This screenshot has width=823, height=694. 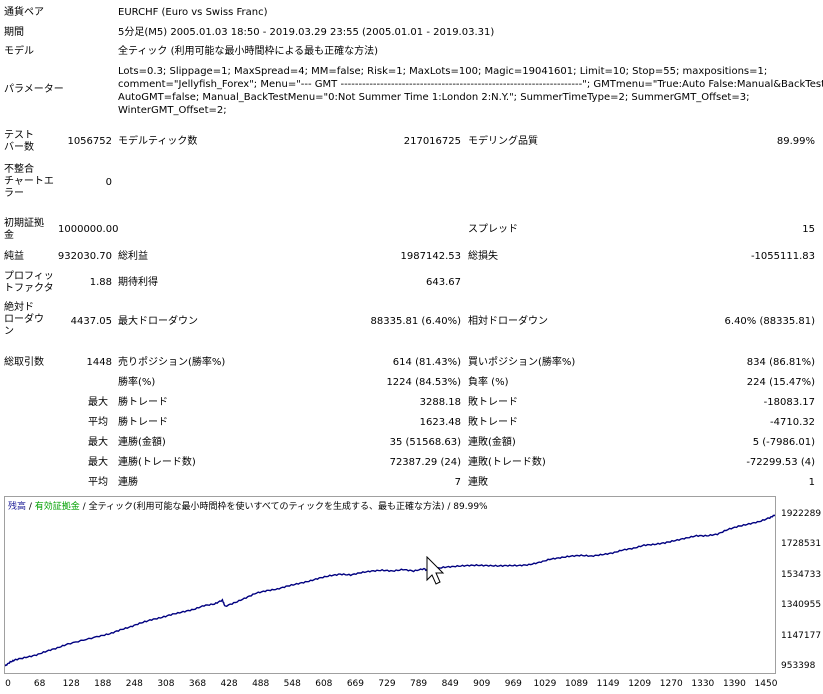 I want to click on legend-sep-2: /, so click(x=84, y=507).